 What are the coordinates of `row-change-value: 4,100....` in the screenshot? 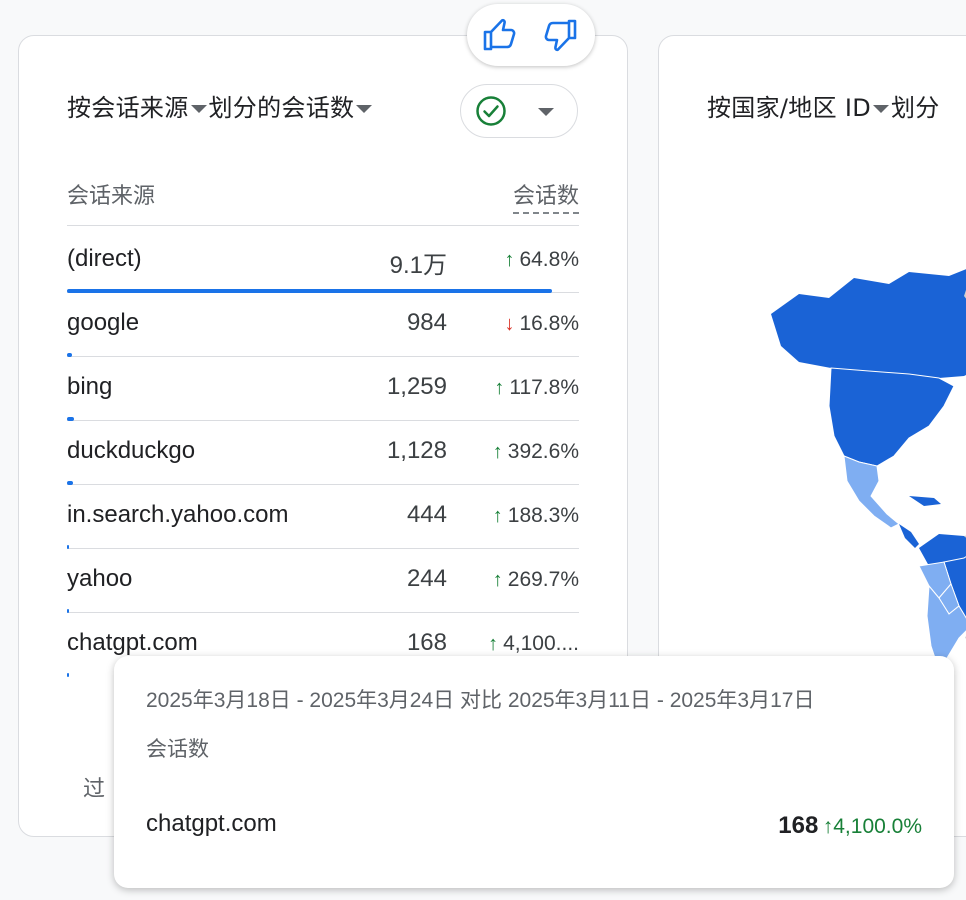 It's located at (541, 643).